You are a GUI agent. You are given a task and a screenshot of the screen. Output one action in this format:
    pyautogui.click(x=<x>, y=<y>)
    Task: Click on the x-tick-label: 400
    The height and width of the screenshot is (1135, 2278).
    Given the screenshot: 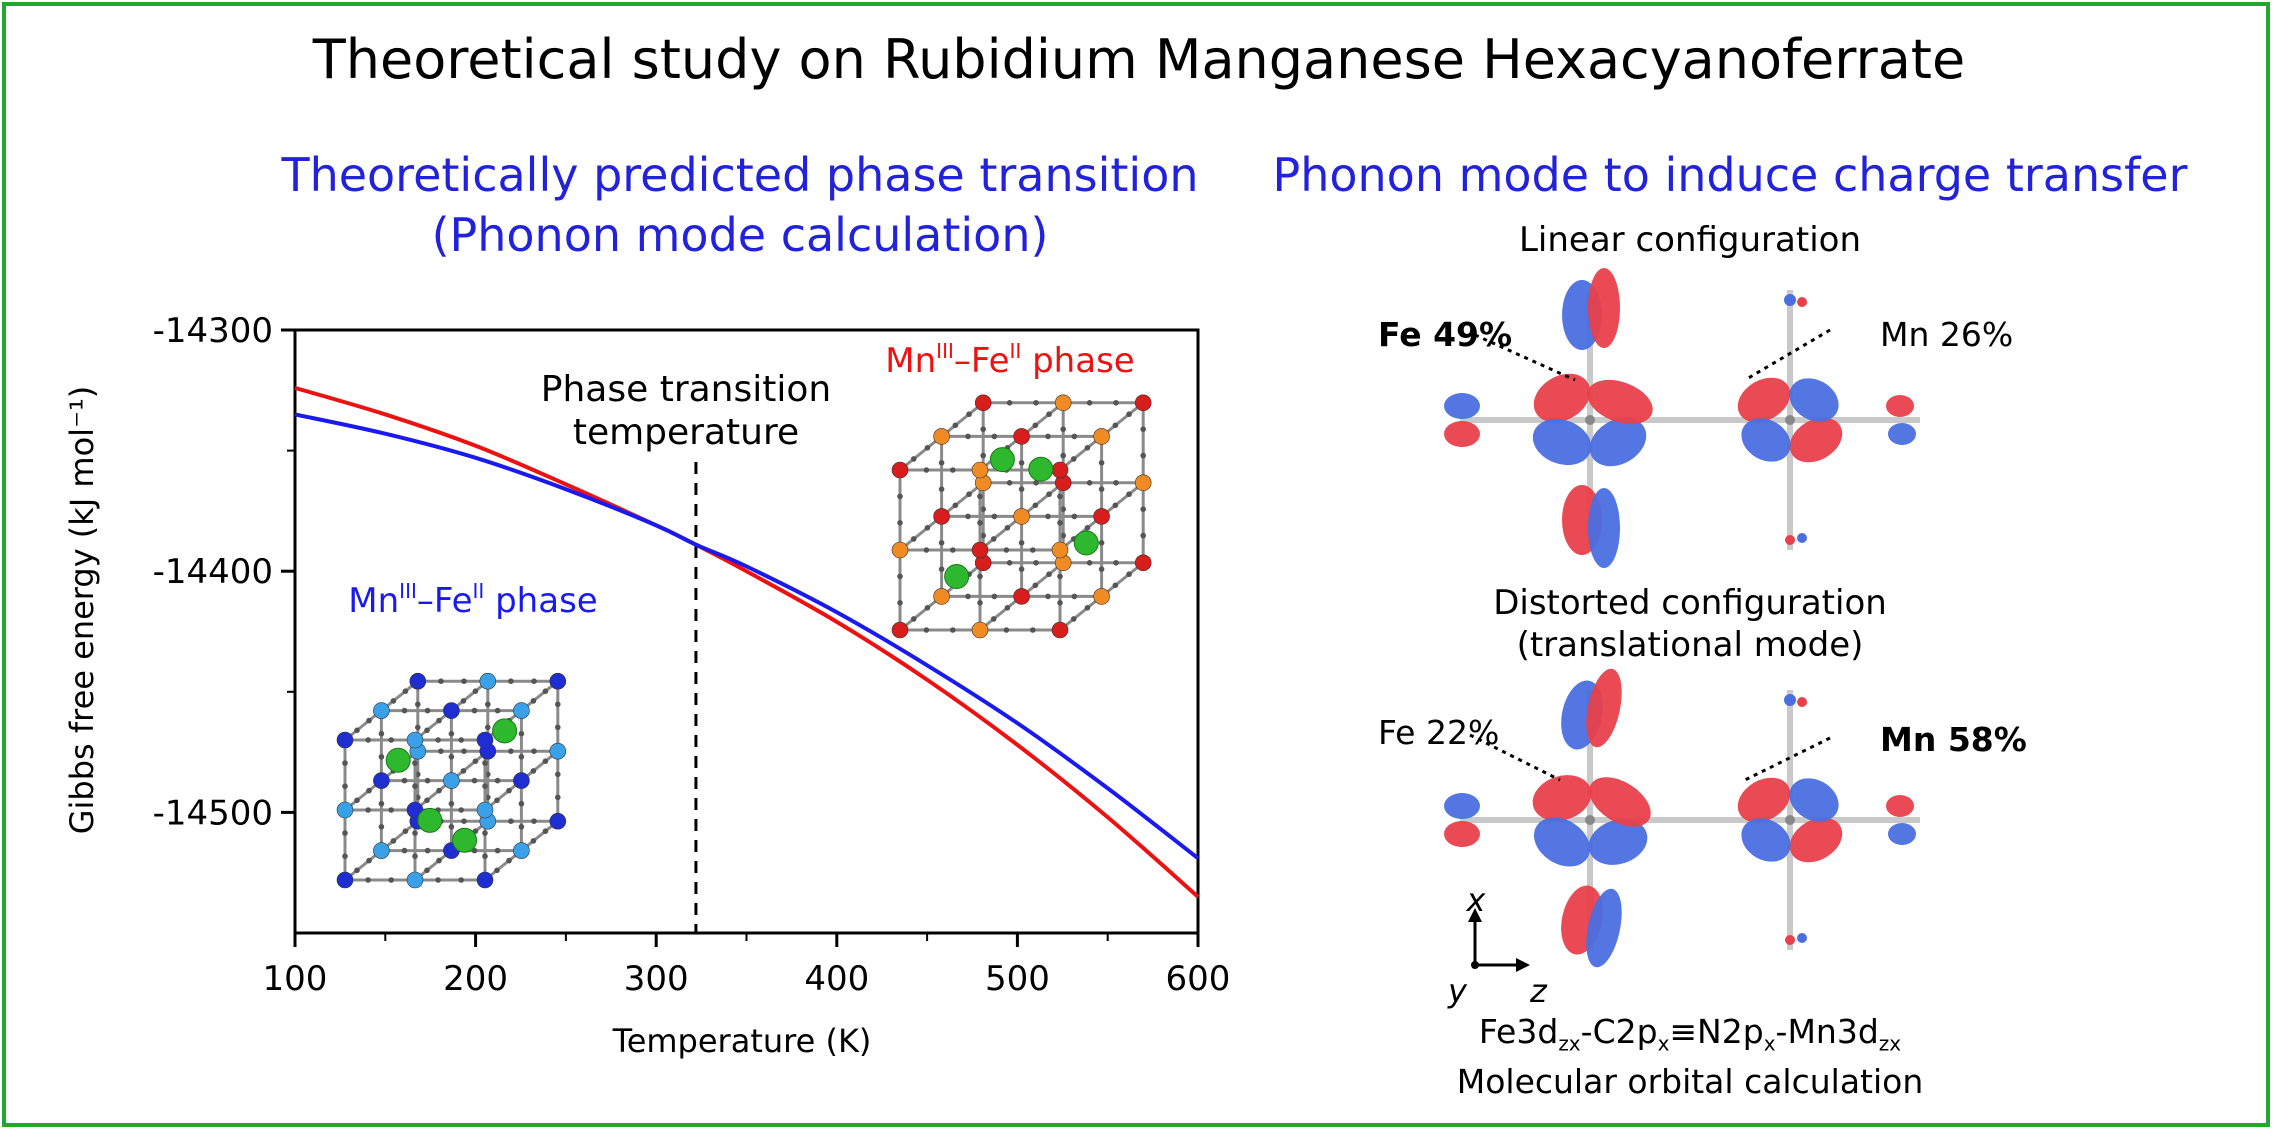 What is the action you would take?
    pyautogui.click(x=836, y=979)
    